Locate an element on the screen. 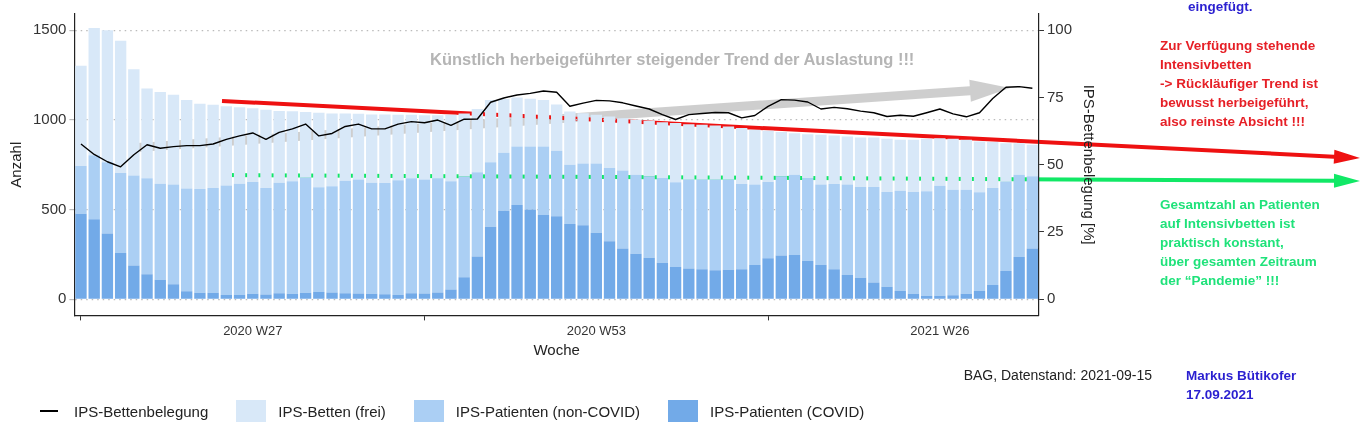  x-tick-label: 2020 W27 is located at coordinates (253, 330).